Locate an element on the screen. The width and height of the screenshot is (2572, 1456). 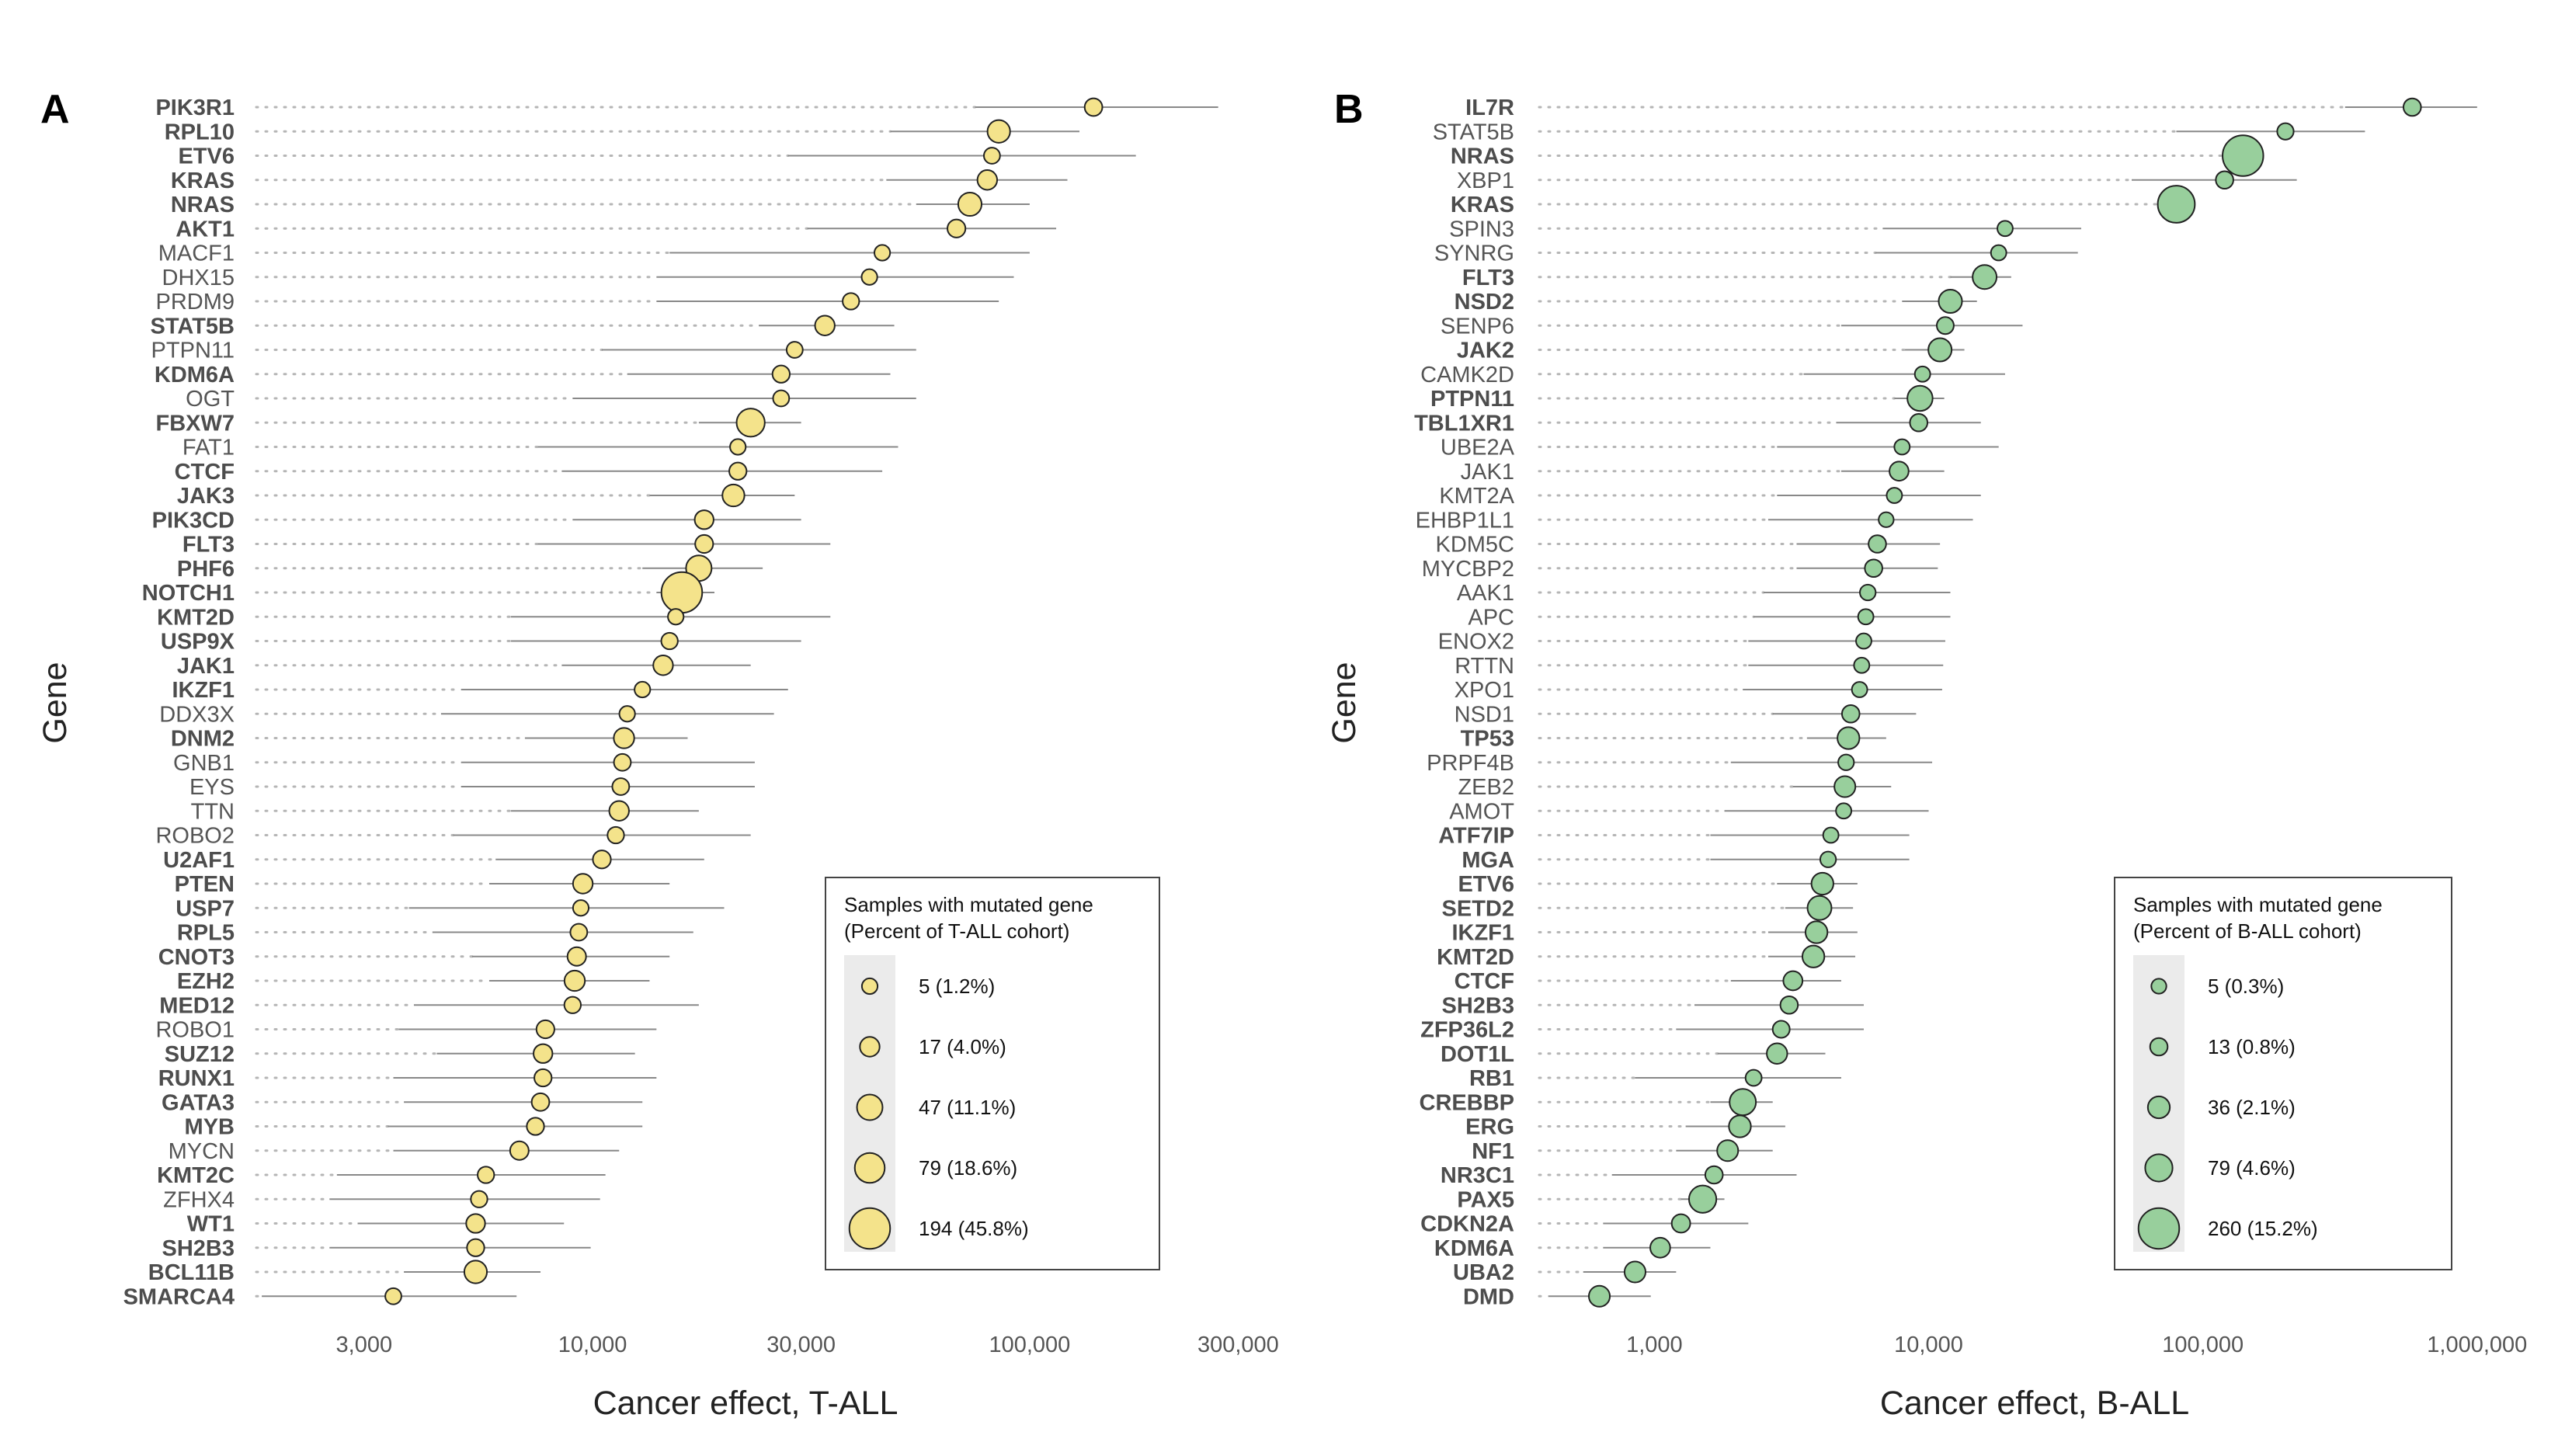
gene-label: SYNRG is located at coordinates (1474, 254).